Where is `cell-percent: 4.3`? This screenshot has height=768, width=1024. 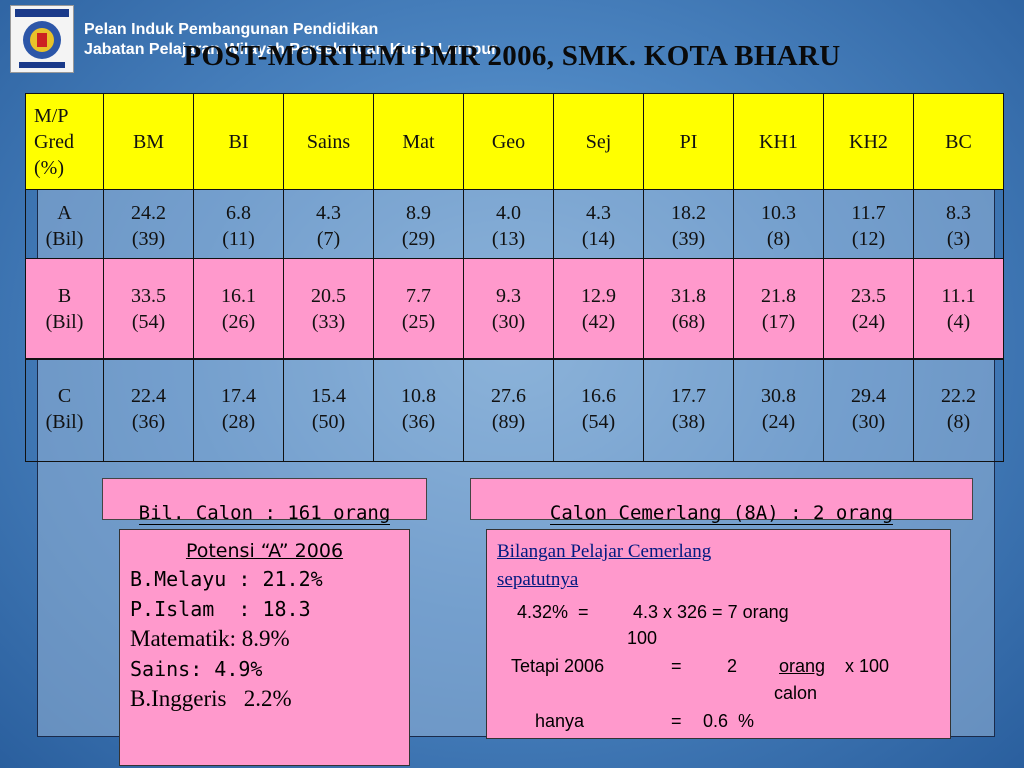 cell-percent: 4.3 is located at coordinates (328, 213).